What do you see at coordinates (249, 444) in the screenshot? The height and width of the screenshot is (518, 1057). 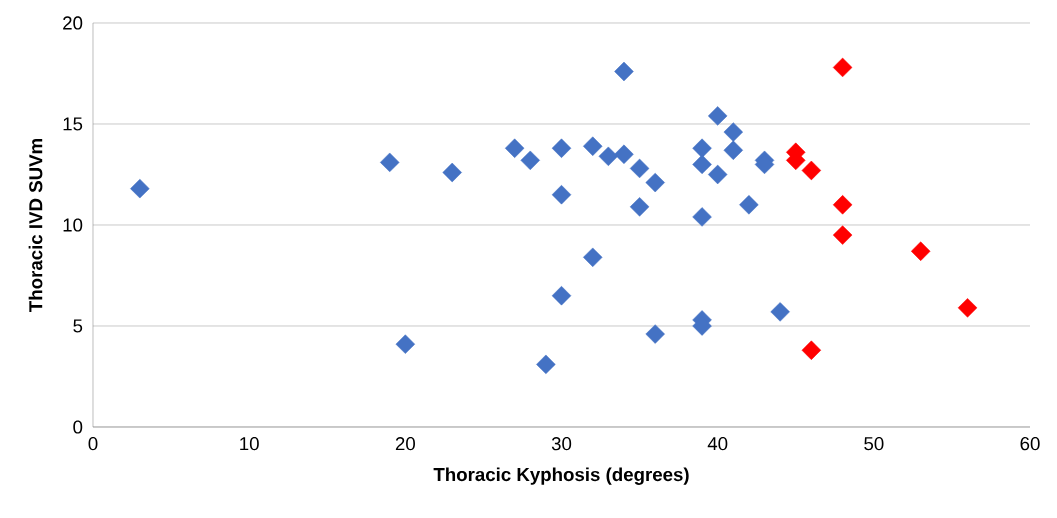 I see `x-tick-label: 10` at bounding box center [249, 444].